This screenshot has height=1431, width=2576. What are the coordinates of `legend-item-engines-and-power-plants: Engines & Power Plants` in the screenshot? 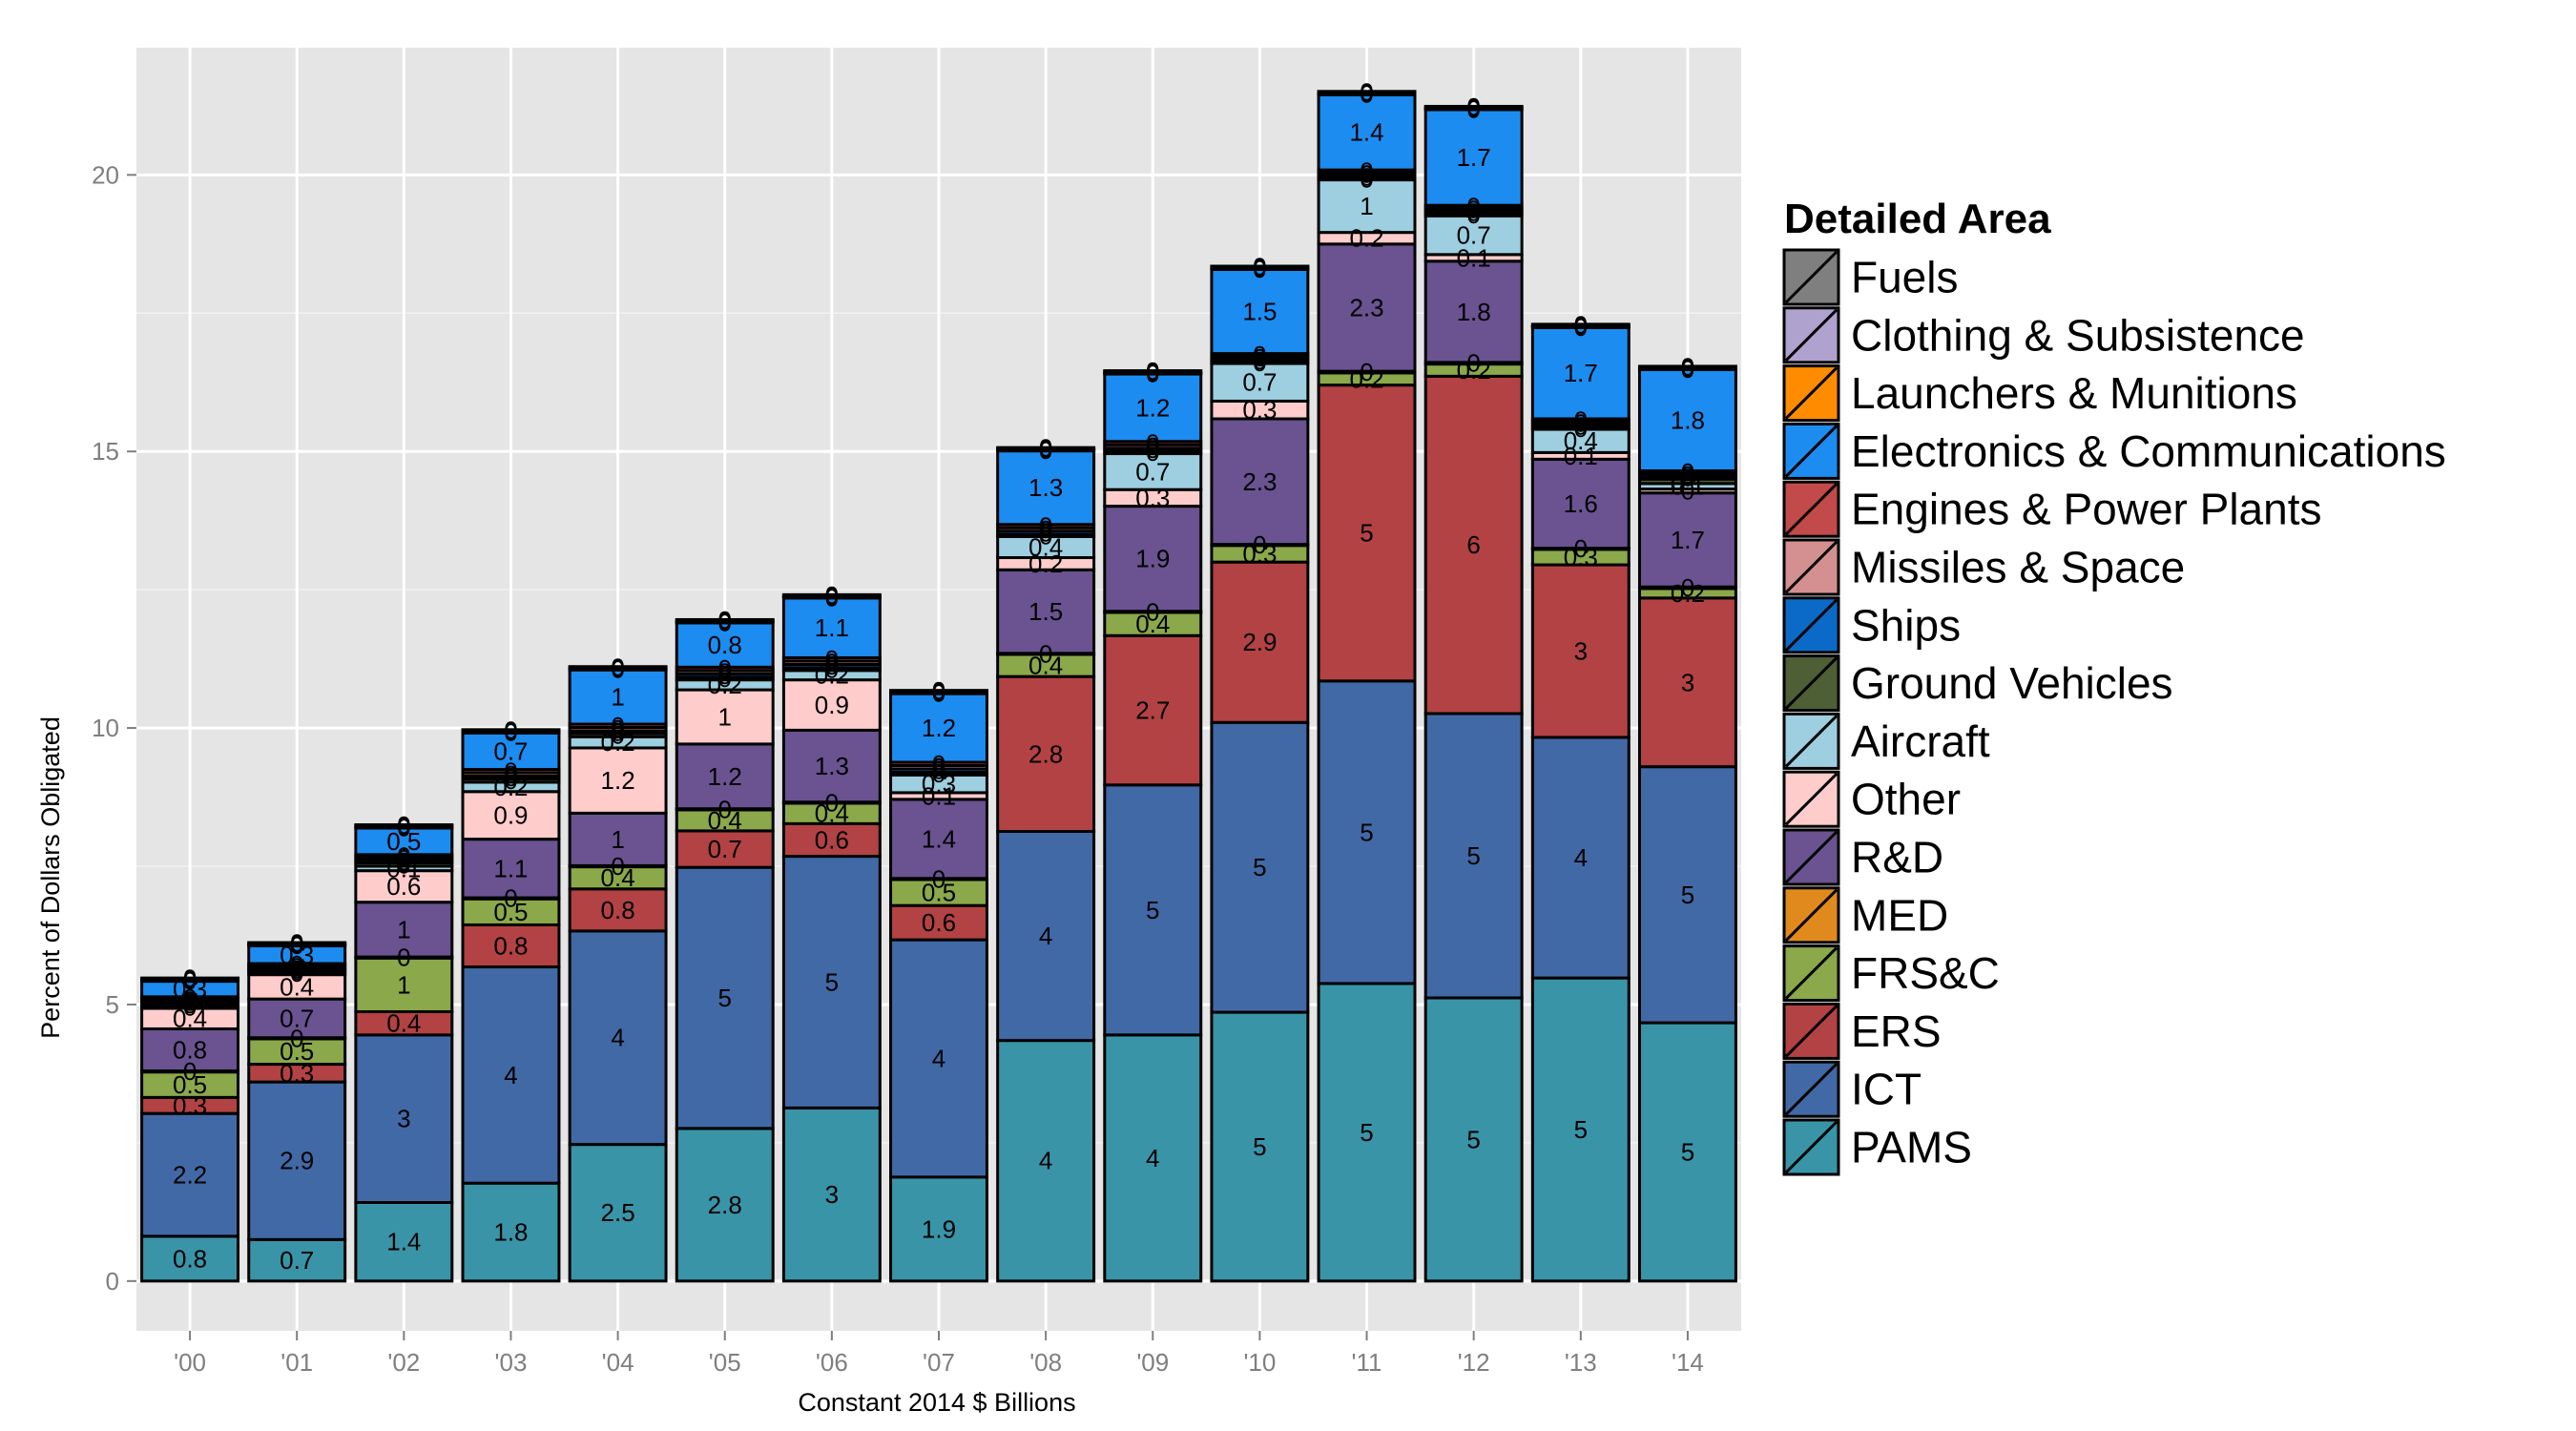 It's located at (2052, 509).